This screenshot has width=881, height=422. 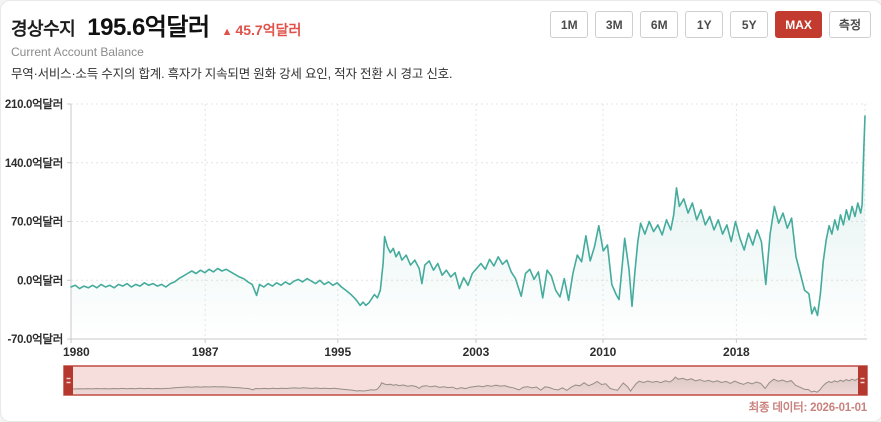 I want to click on range-button-1y: 1Y, so click(x=704, y=24).